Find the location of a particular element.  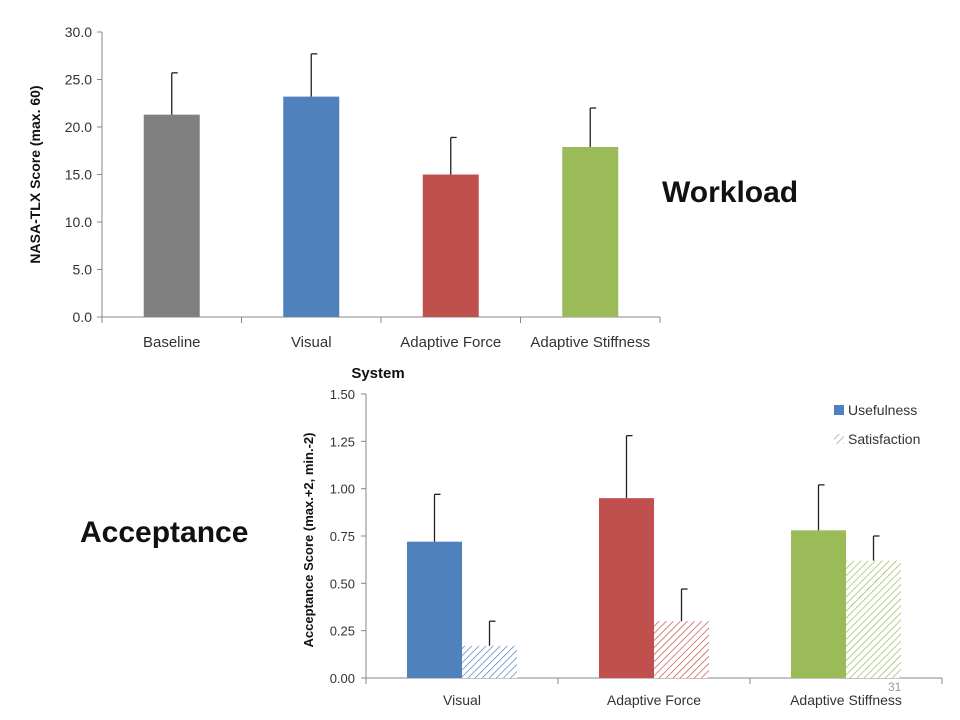

y-tick-label: 0.25 is located at coordinates (342, 631).